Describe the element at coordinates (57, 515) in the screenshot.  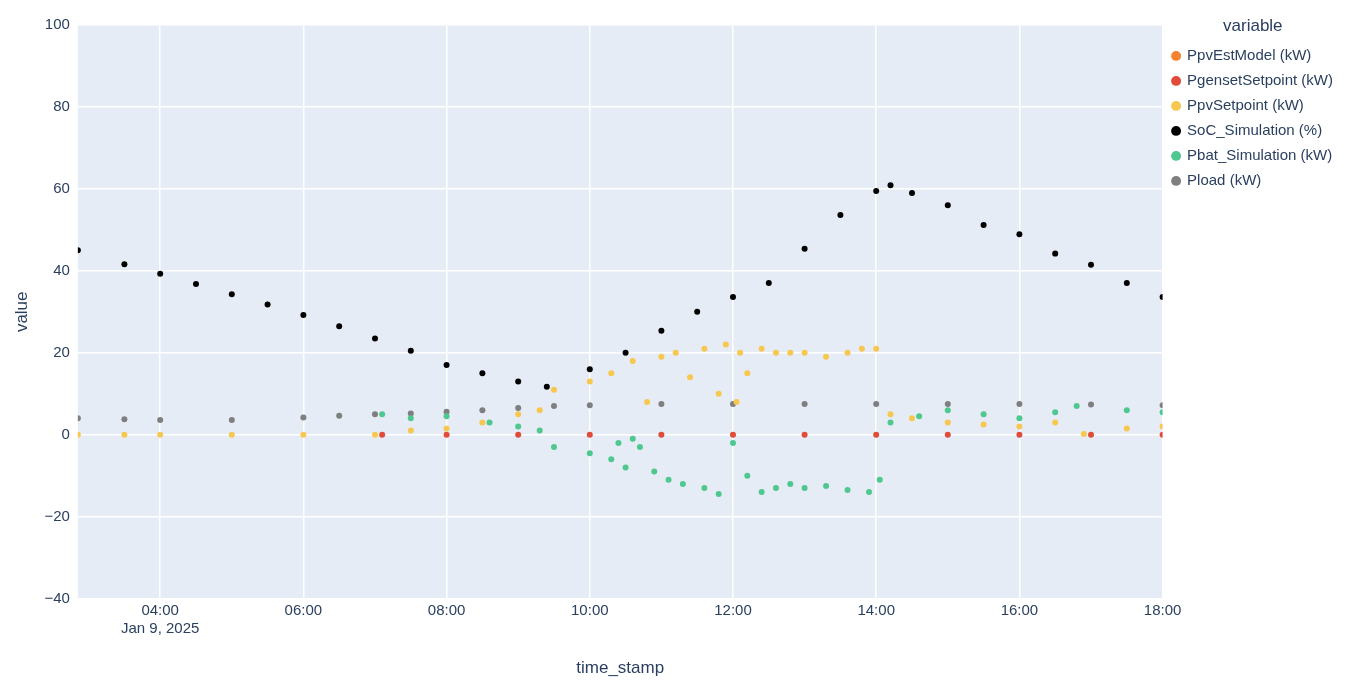
I see `y-tick-label: −20` at that location.